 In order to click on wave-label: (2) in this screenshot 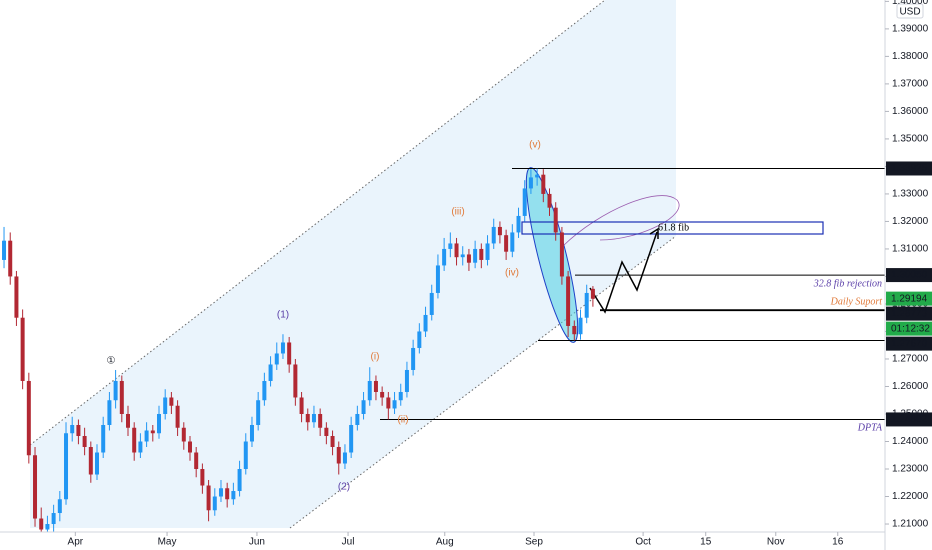, I will do `click(344, 487)`.